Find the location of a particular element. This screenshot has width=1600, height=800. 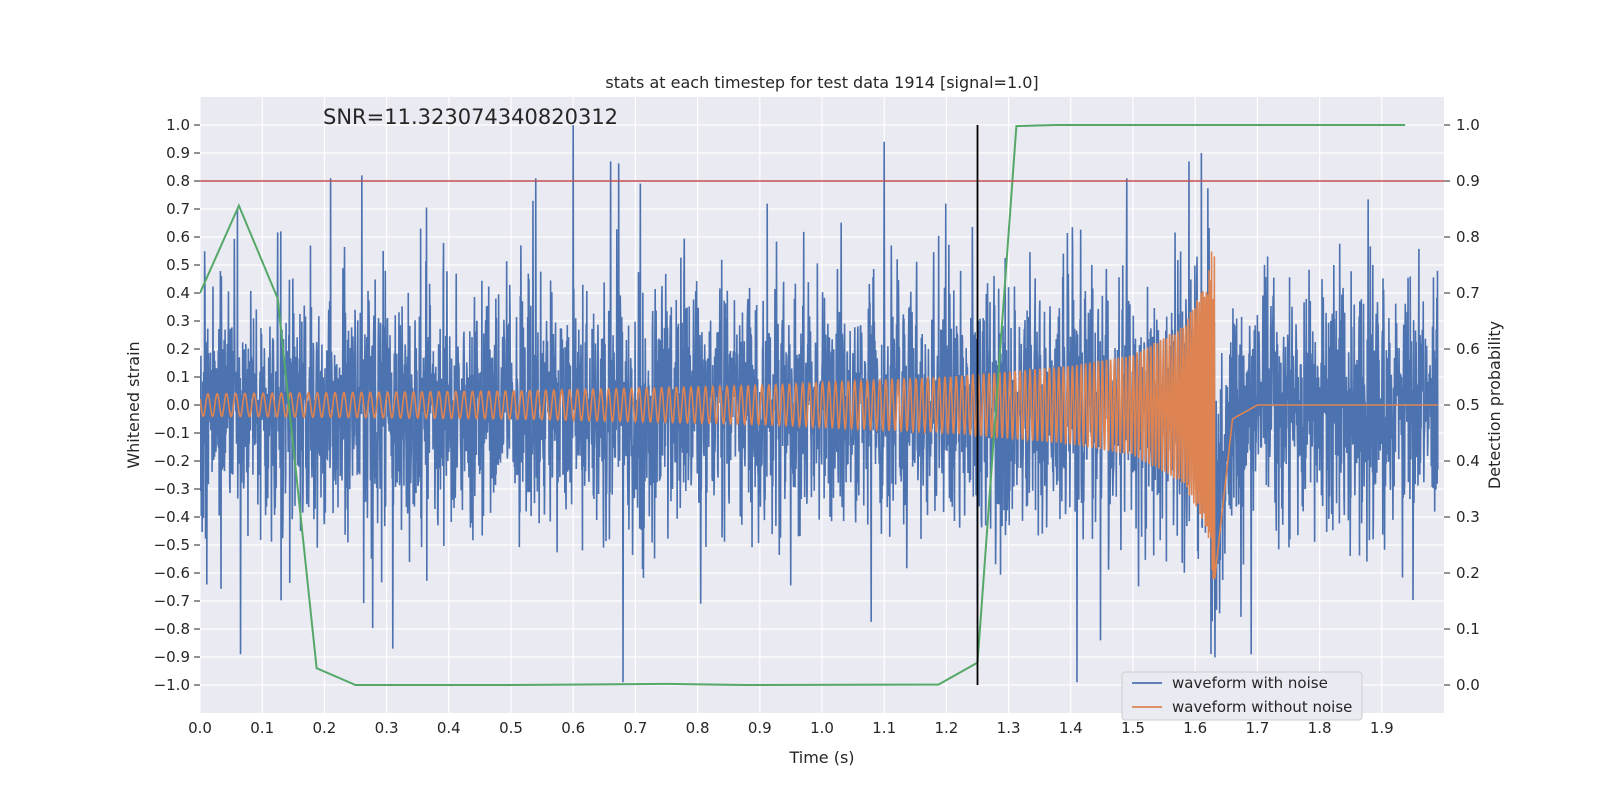

x-tick-label: 0.1 is located at coordinates (262, 728).